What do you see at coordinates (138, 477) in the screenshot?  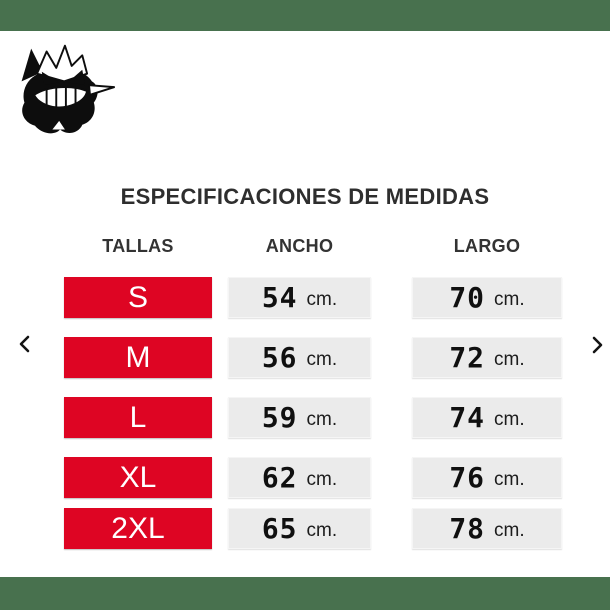 I see `size-cell: XL` at bounding box center [138, 477].